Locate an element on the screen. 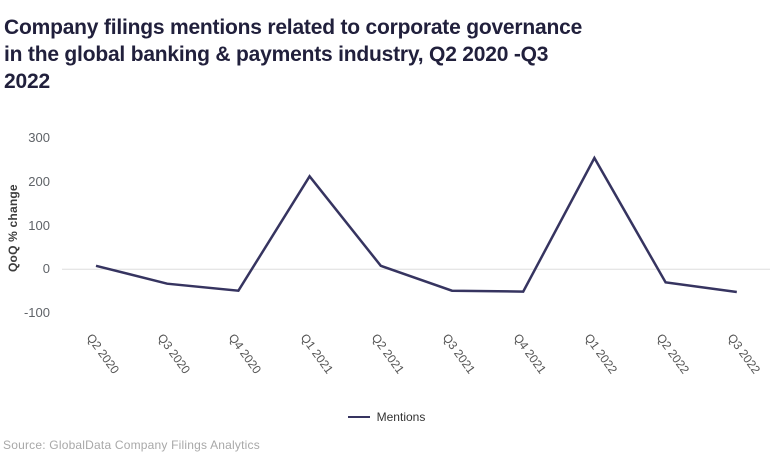  y-tick-label: 200 is located at coordinates (39, 181).